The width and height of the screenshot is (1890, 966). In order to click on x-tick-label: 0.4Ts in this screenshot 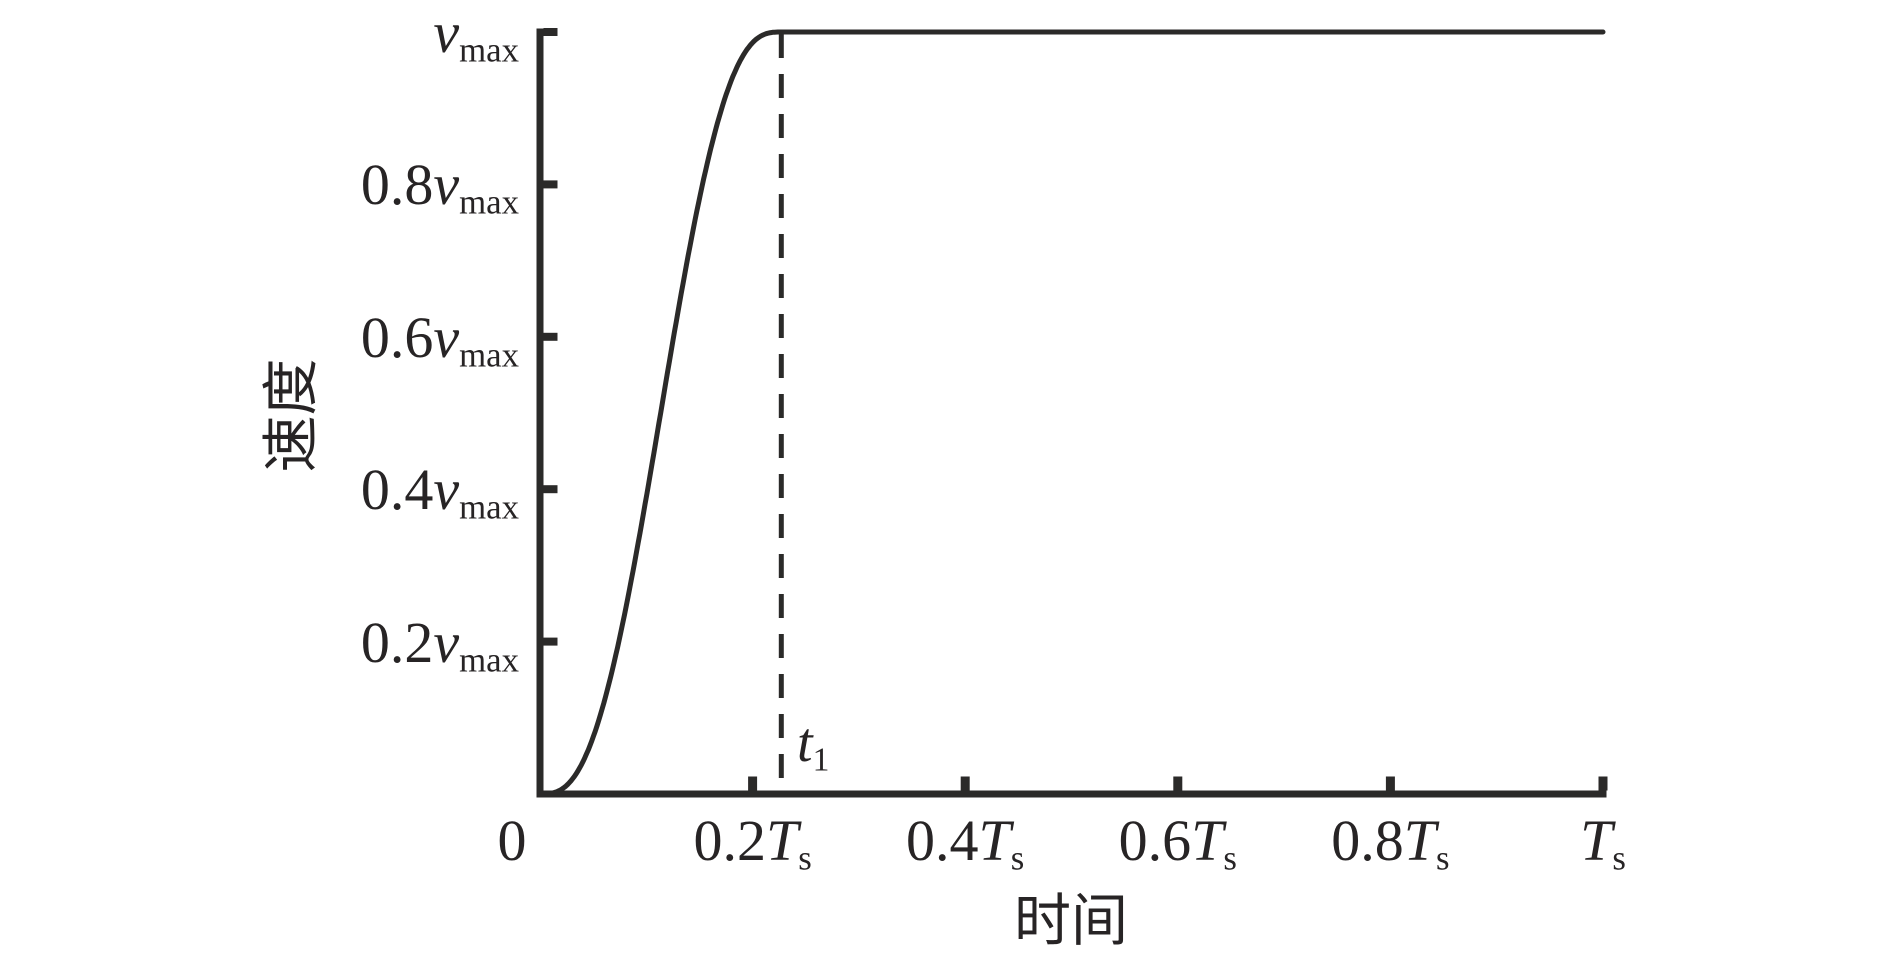, I will do `click(965, 844)`.